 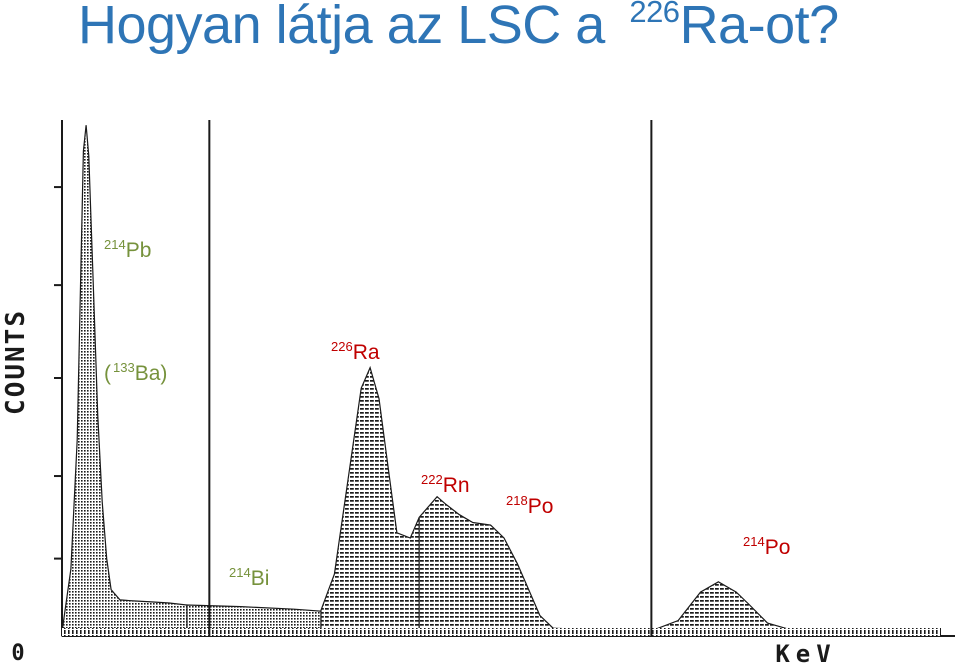 I want to click on baseline-noise, so click(x=501, y=632).